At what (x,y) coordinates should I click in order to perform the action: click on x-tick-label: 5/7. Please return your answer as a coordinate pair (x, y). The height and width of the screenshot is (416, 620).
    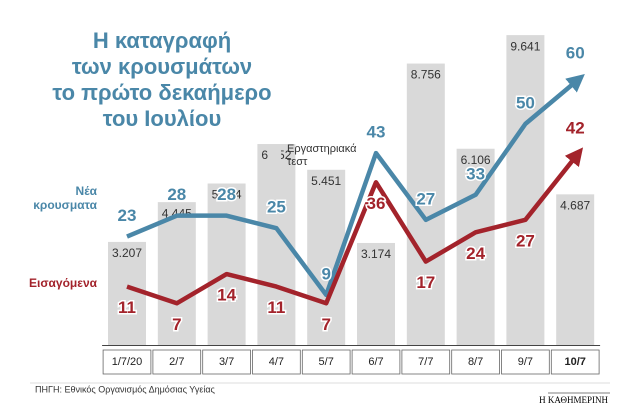
    Looking at the image, I should click on (326, 362).